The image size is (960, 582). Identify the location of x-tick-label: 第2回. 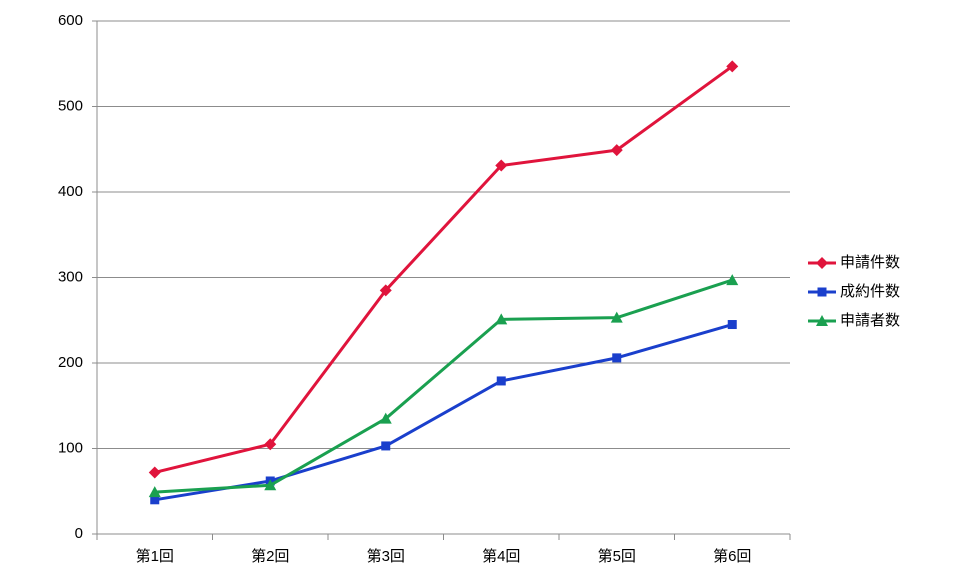
(270, 556).